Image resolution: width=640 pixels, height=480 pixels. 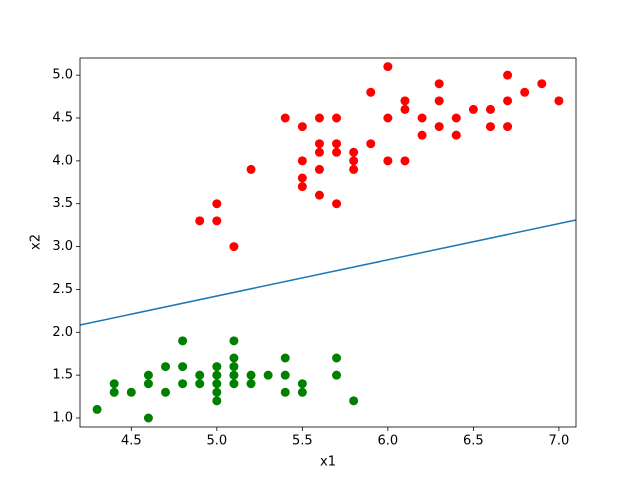 What do you see at coordinates (62, 332) in the screenshot?
I see `y-tick-label: 2.0` at bounding box center [62, 332].